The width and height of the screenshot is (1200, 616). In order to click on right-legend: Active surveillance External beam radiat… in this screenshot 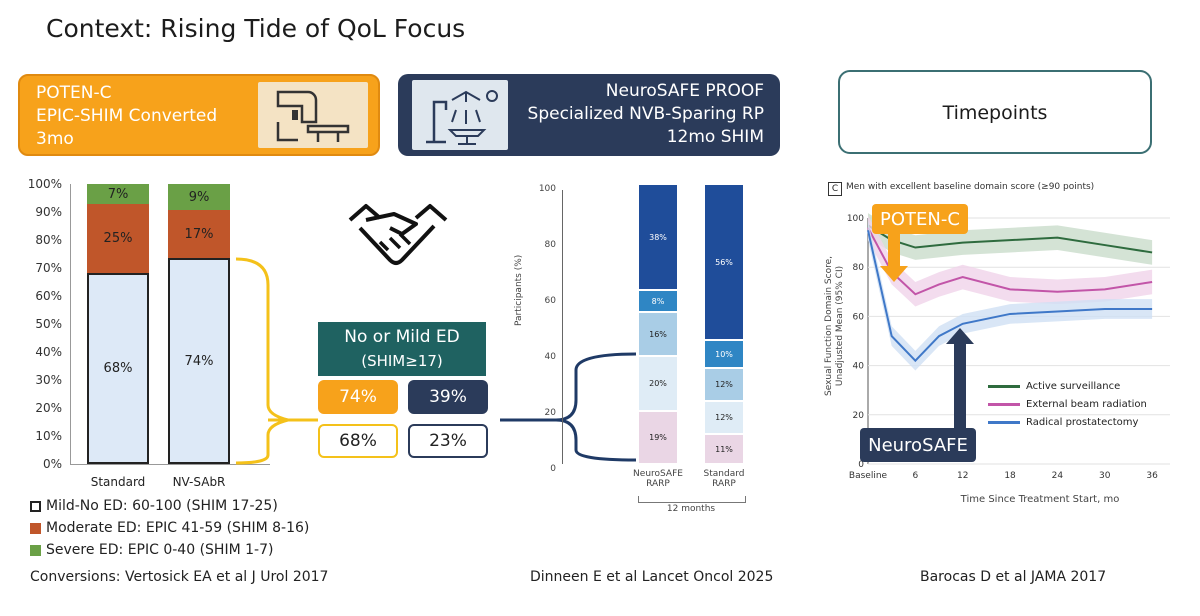, I will do `click(1067, 405)`.